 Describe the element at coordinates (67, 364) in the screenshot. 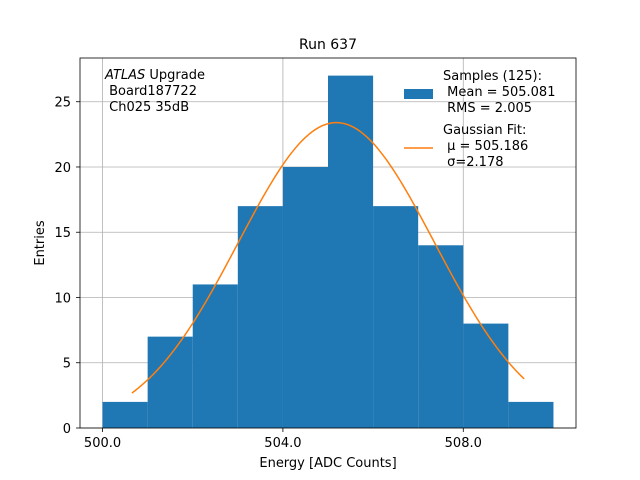

I see `y-tick-label: 5` at that location.